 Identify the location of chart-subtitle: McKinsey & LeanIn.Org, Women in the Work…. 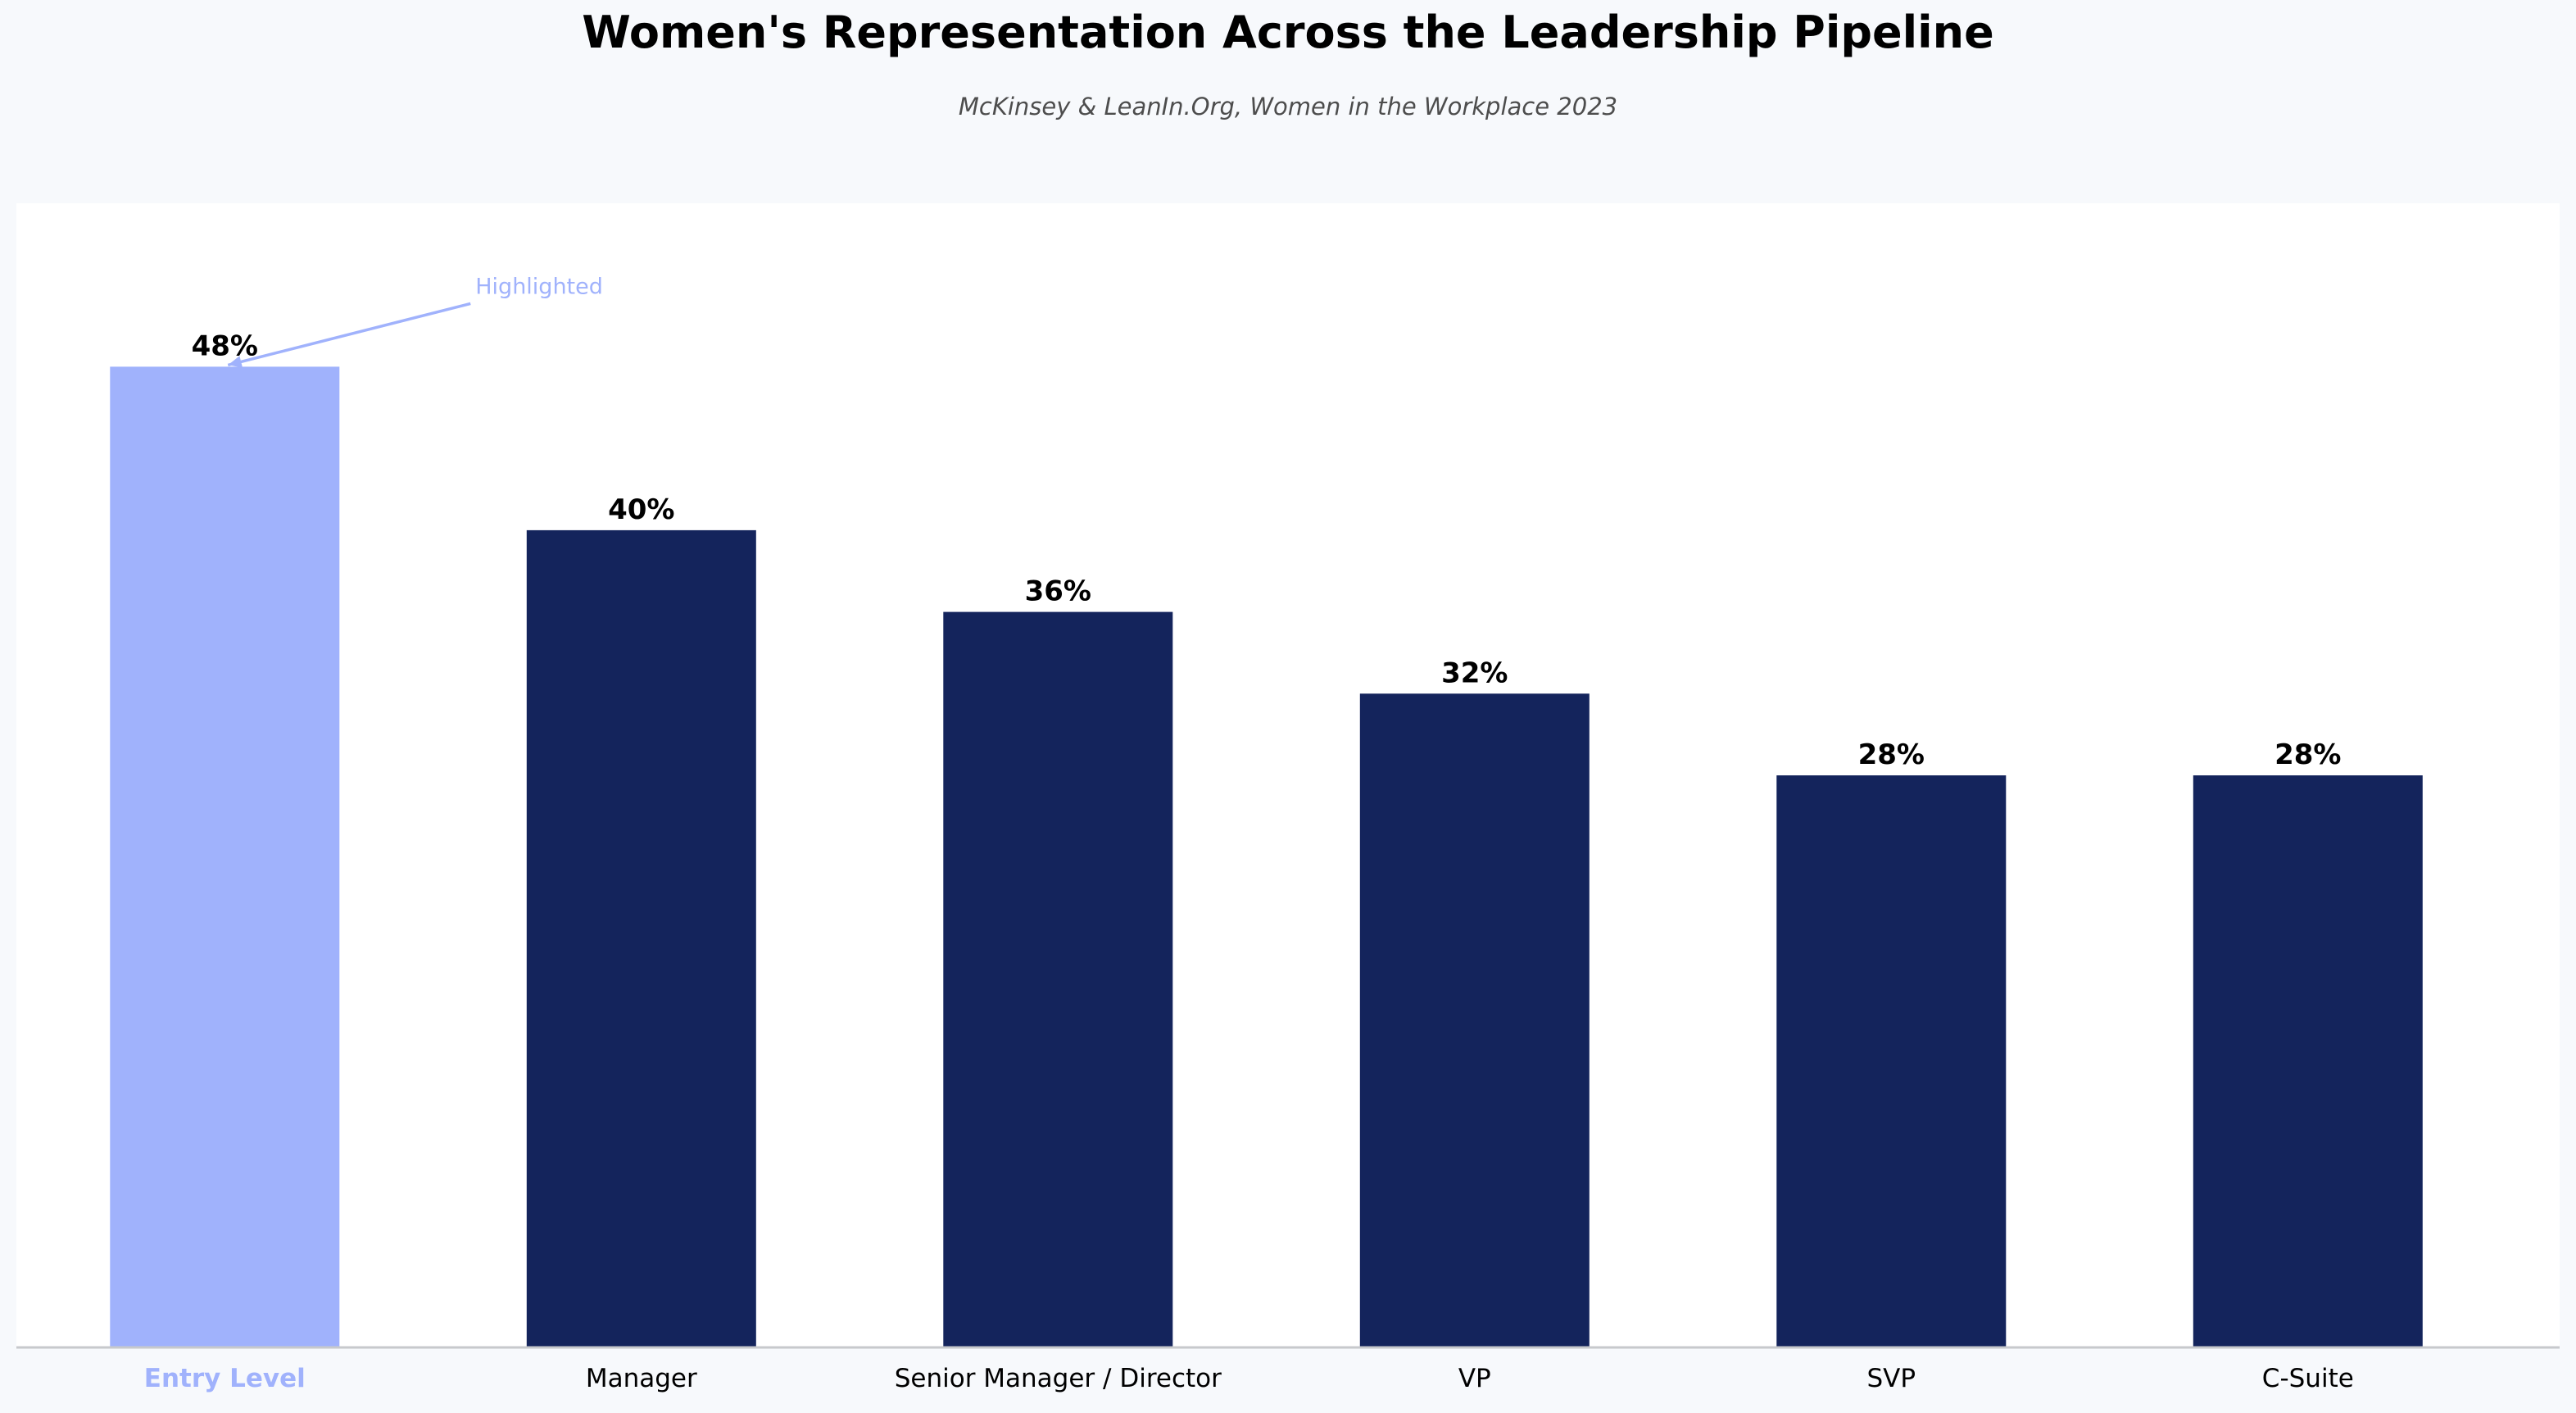
(1288, 106).